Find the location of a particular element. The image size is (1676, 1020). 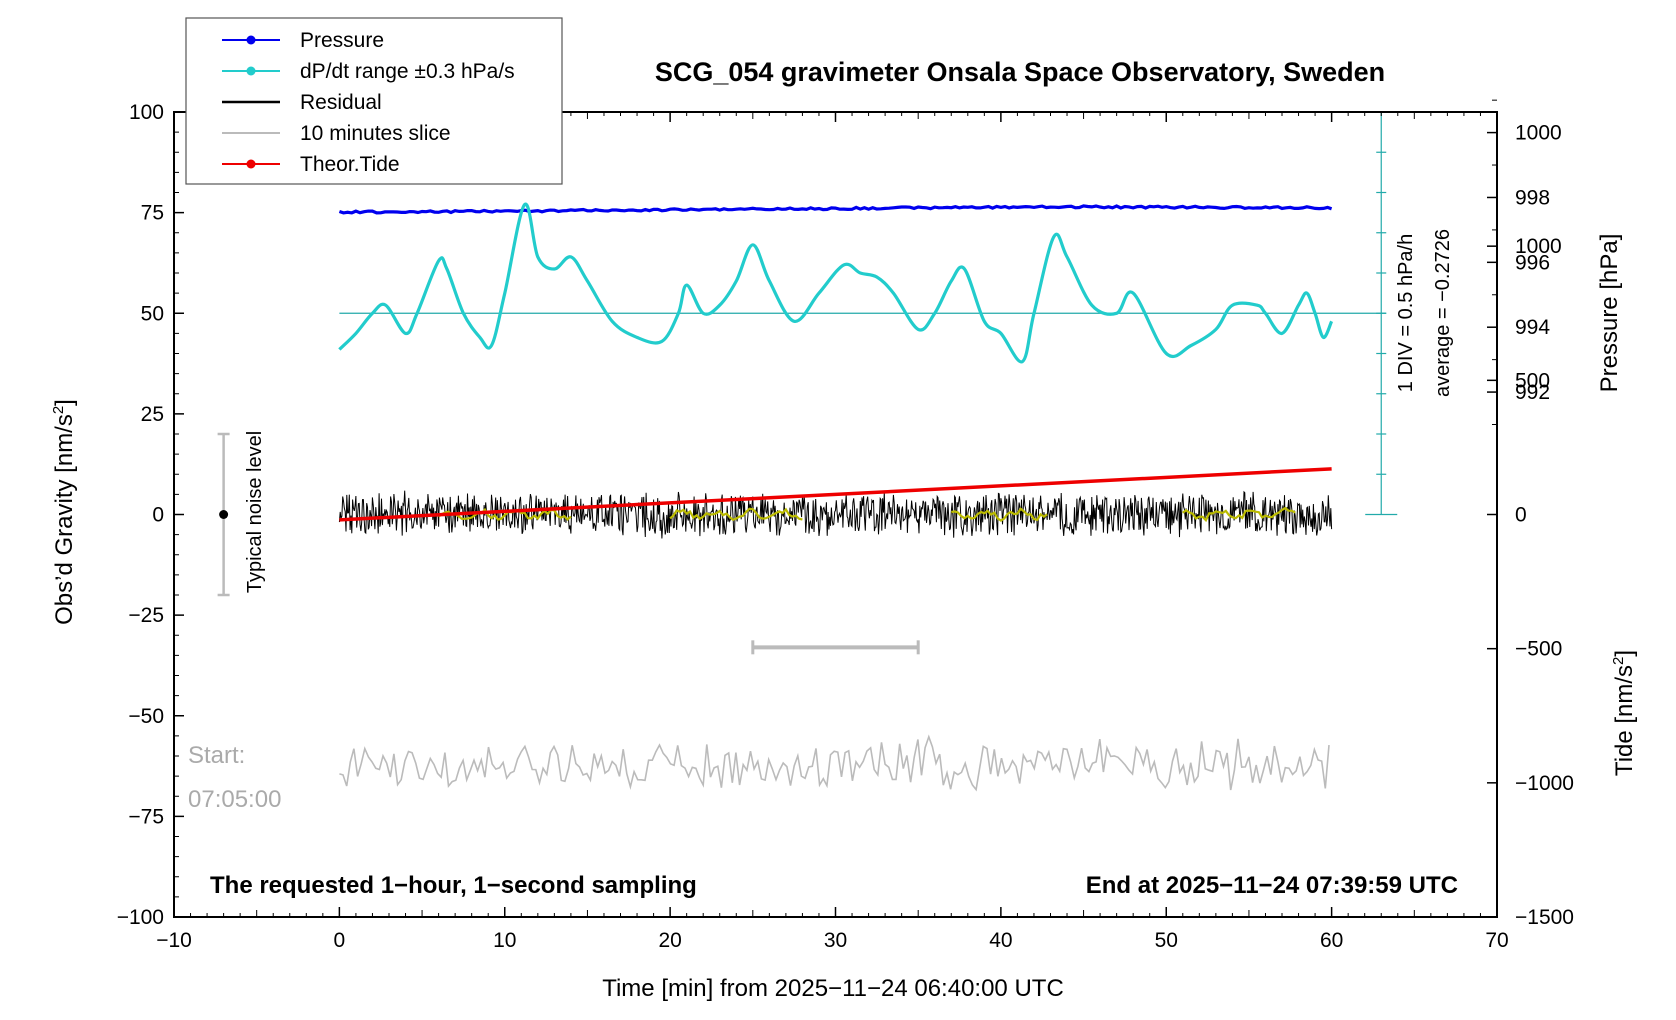

legend-label: Residual is located at coordinates (341, 102).